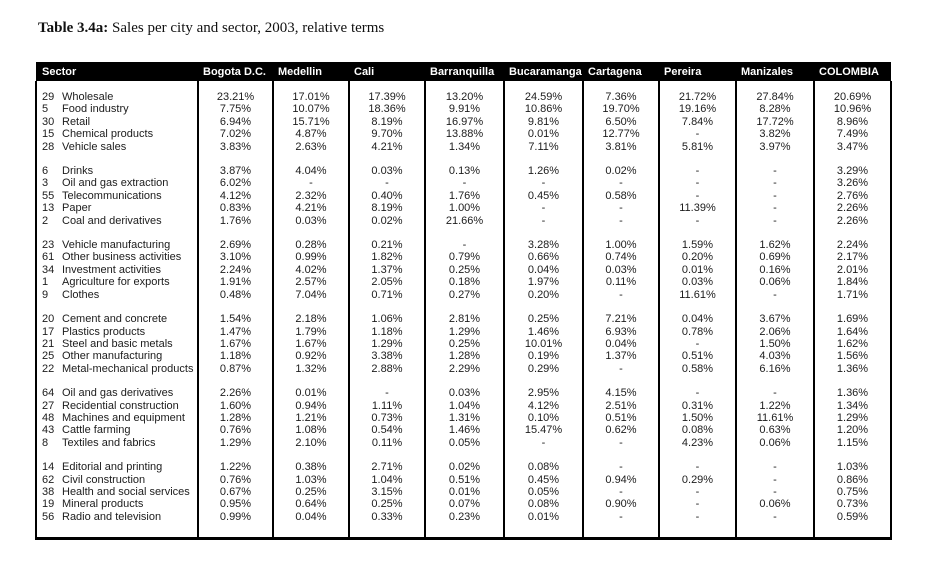 Image resolution: width=928 pixels, height=561 pixels. What do you see at coordinates (118, 393) in the screenshot?
I see `sector-name: Oil and gas derivatives` at bounding box center [118, 393].